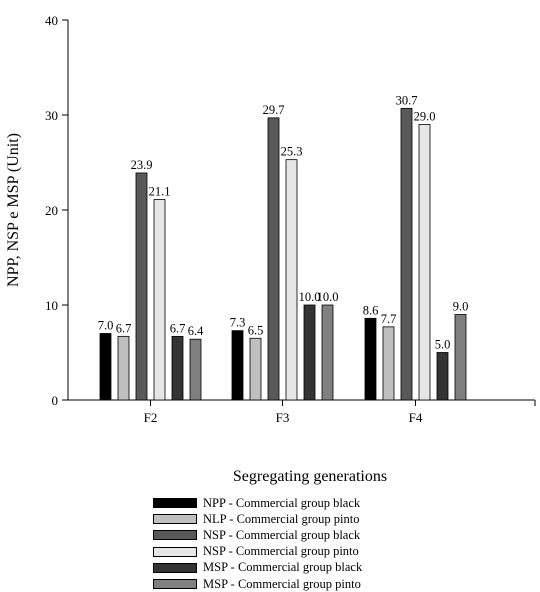 The image size is (540, 592). I want to click on x-tick-label: F4, so click(416, 417).